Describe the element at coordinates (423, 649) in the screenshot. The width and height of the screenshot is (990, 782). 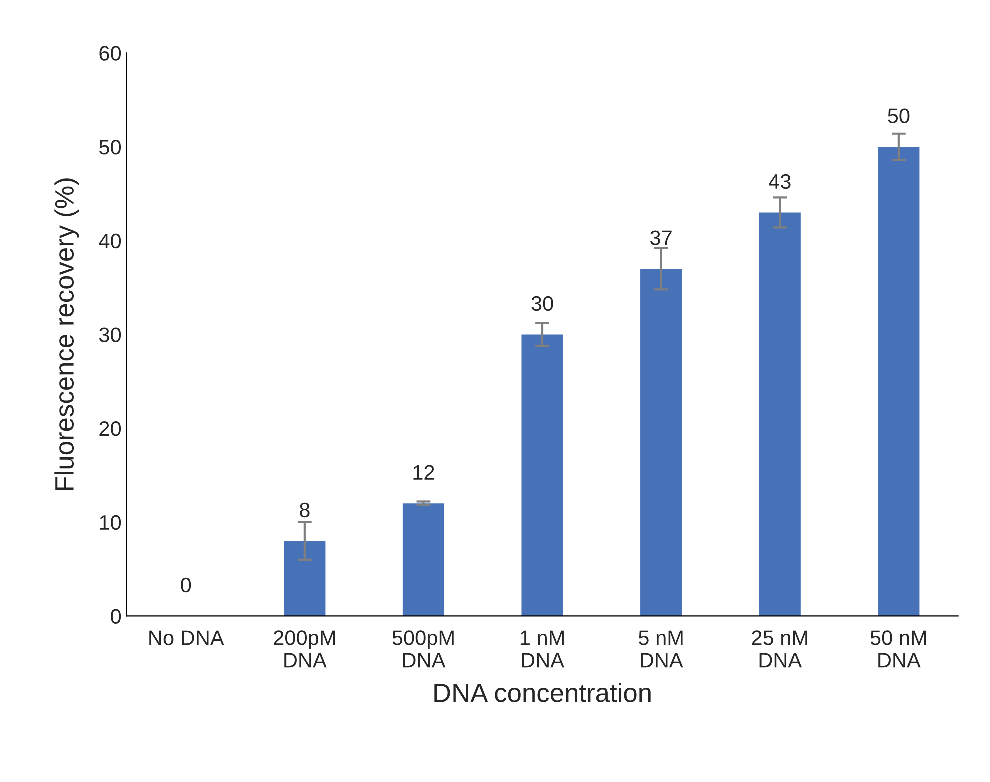
I see `x-tick-label: 500pM DNA` at that location.